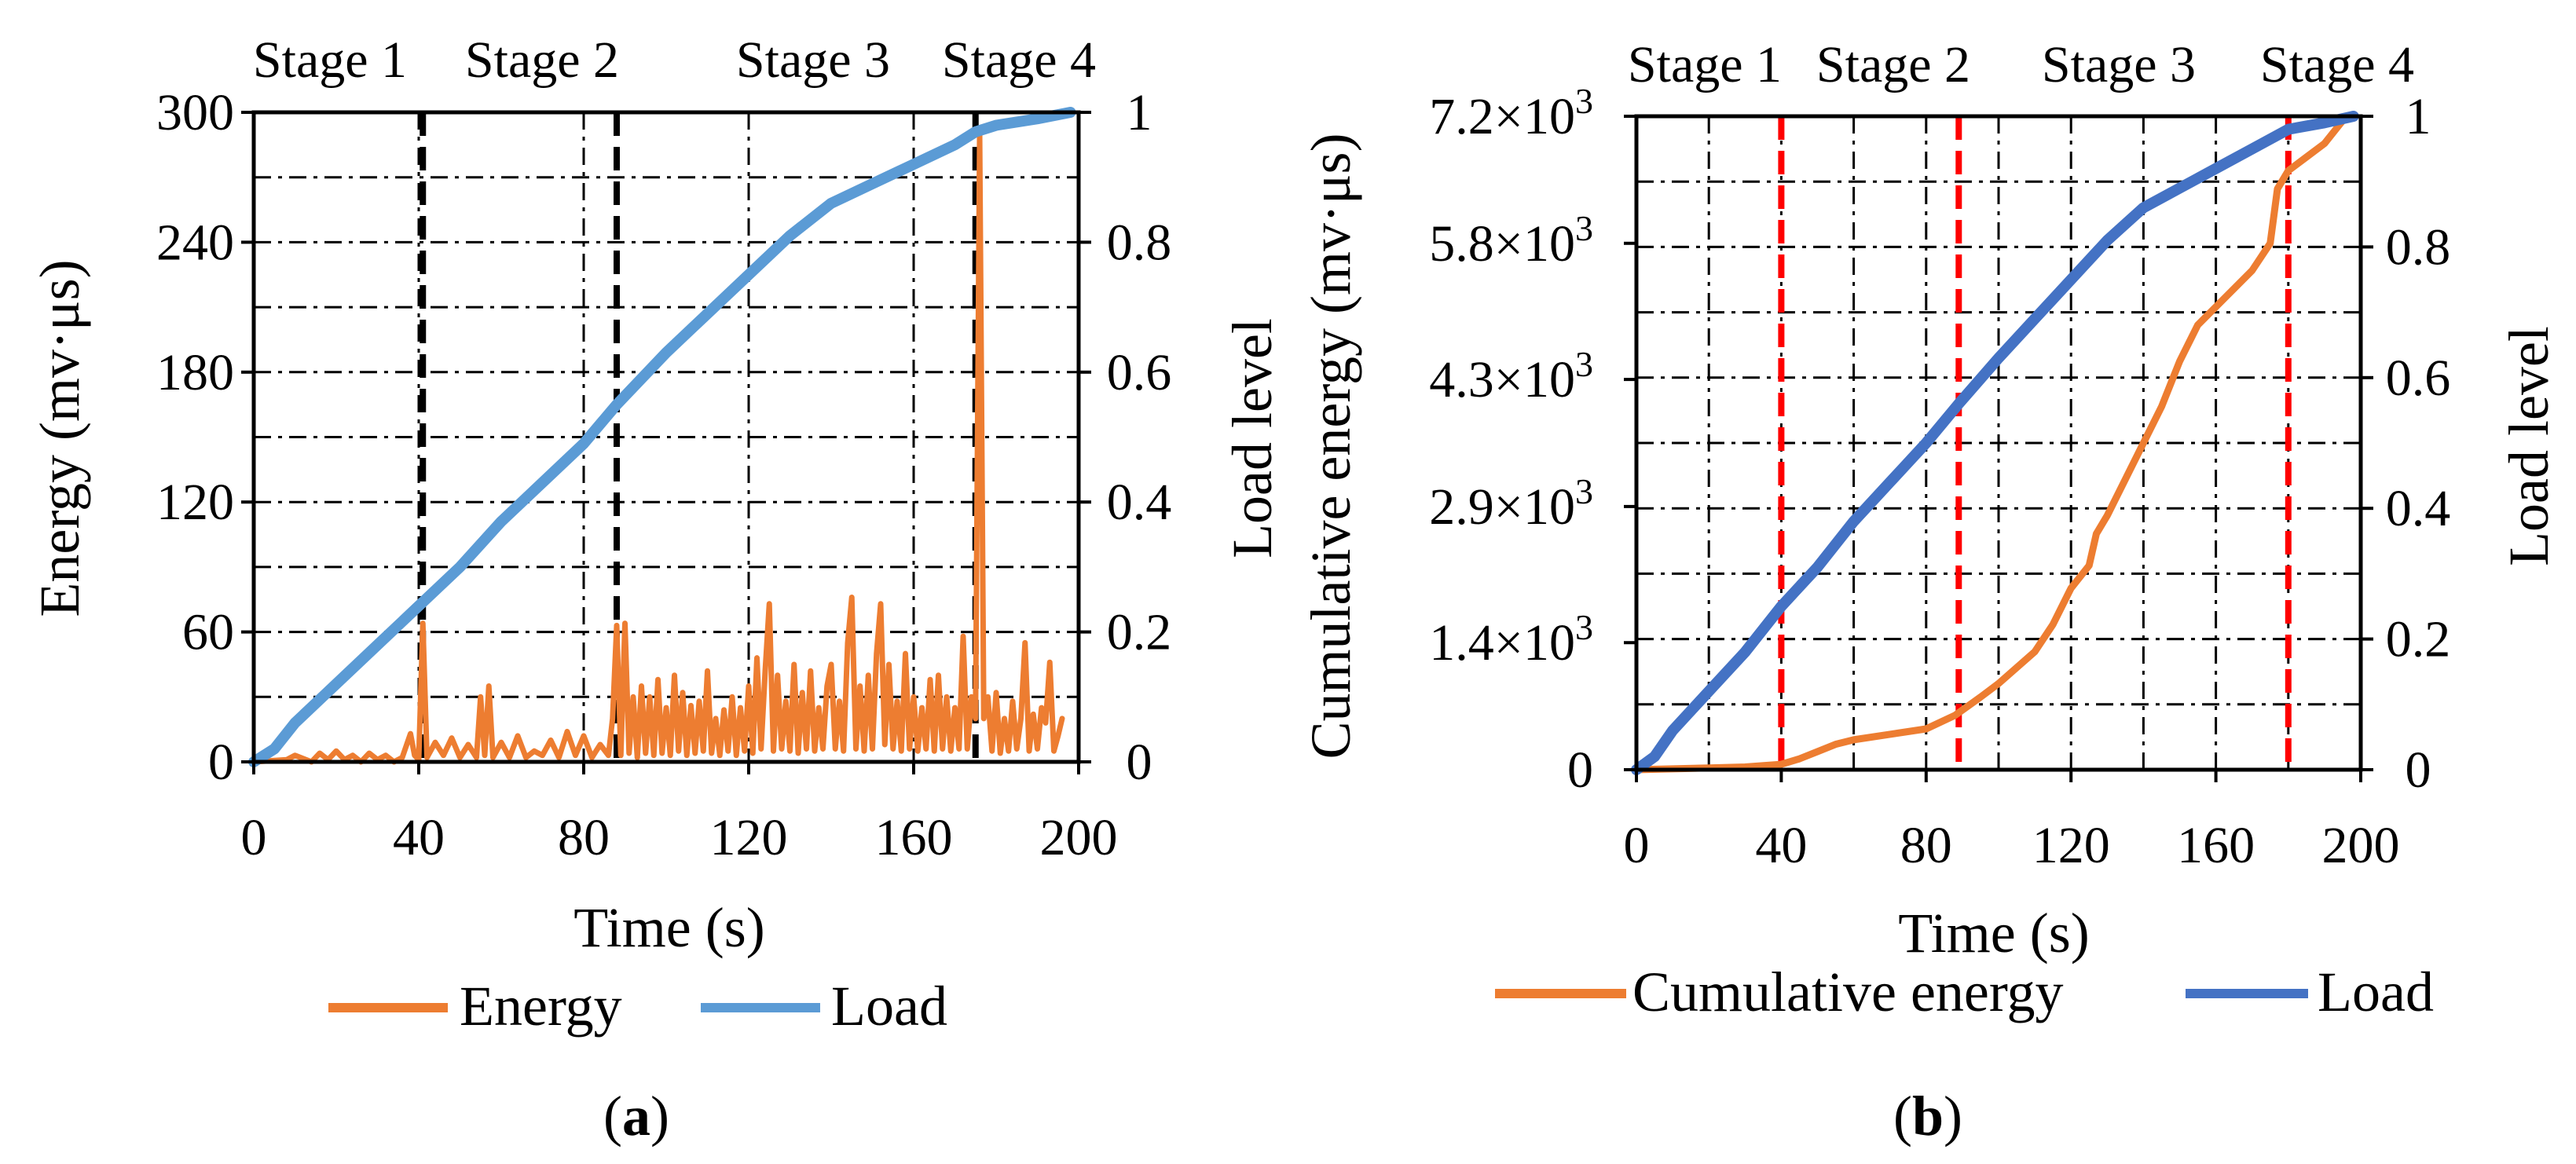 Image resolution: width=2576 pixels, height=1164 pixels. Describe the element at coordinates (1511, 503) in the screenshot. I see `y-tick-label: 2.9×10³` at that location.